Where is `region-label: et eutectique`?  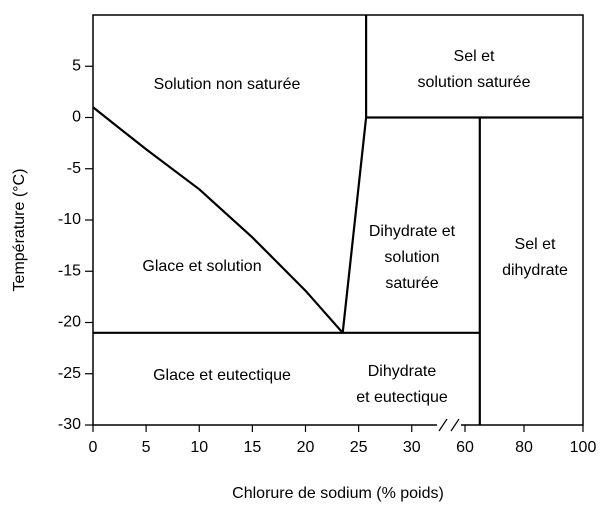
region-label: et eutectique is located at coordinates (402, 397).